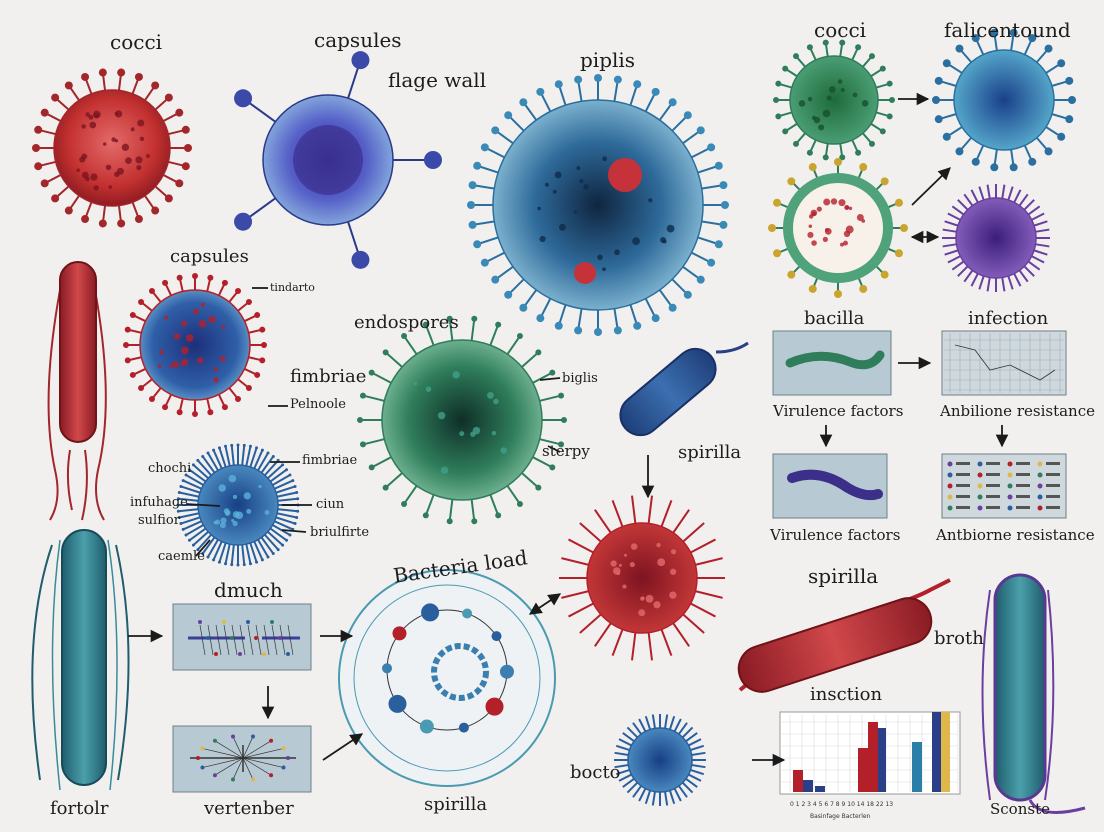 Image resolution: width=1104 pixels, height=832 pixels. Describe the element at coordinates (242, 637) in the screenshot. I see `panel-dmuch` at that location.